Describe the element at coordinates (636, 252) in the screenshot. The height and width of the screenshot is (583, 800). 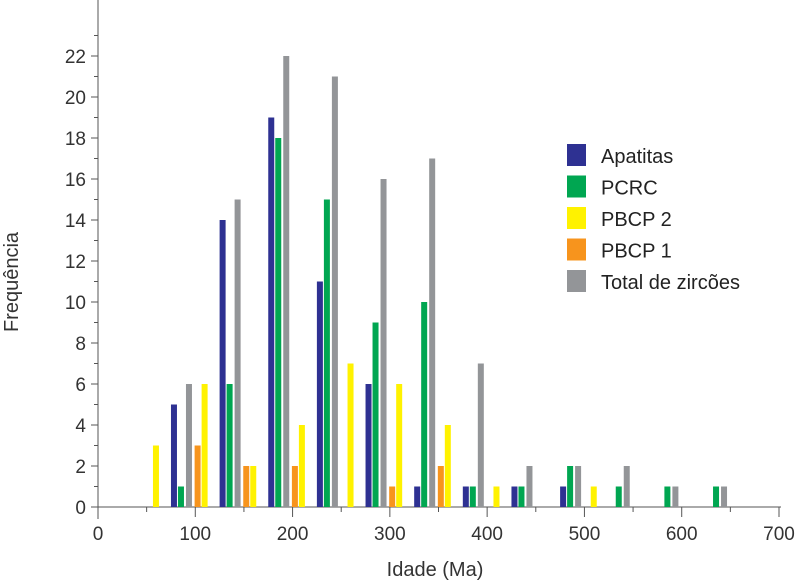
I see `legend-label: PBCP 1` at that location.